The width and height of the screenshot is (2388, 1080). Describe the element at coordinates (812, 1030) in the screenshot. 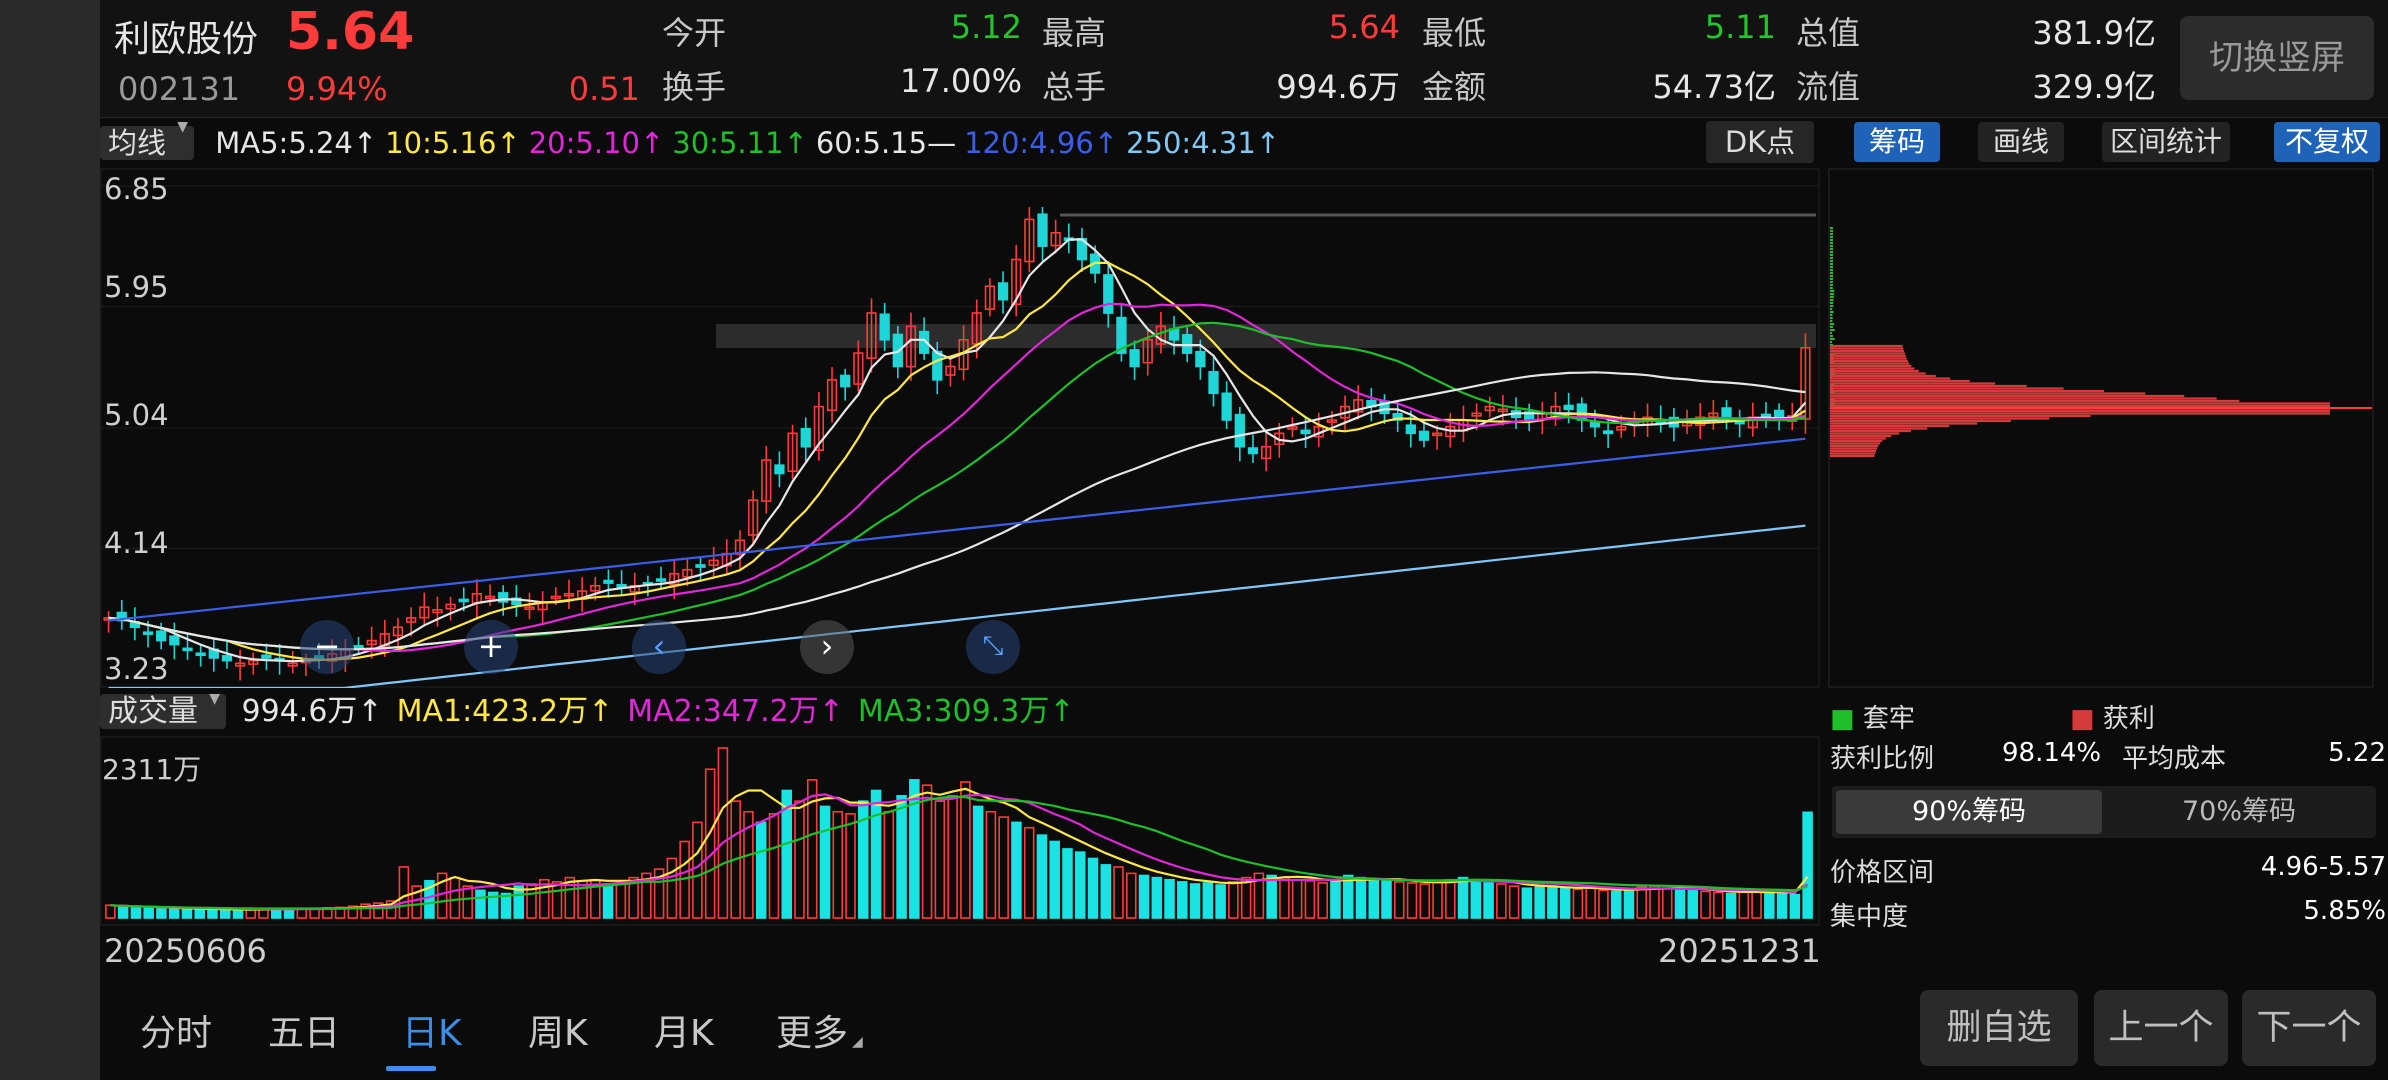

I see `period-tab-5: 更多` at that location.